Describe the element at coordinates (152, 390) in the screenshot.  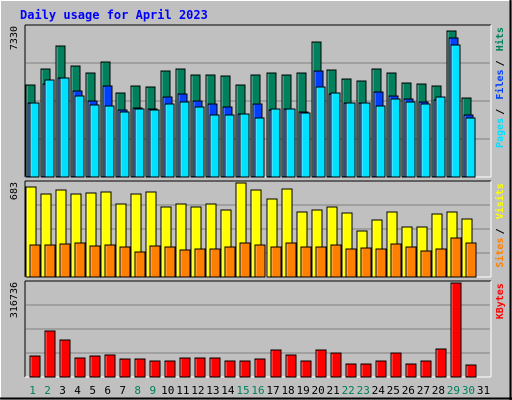
I see `x-tick-label: 9` at that location.